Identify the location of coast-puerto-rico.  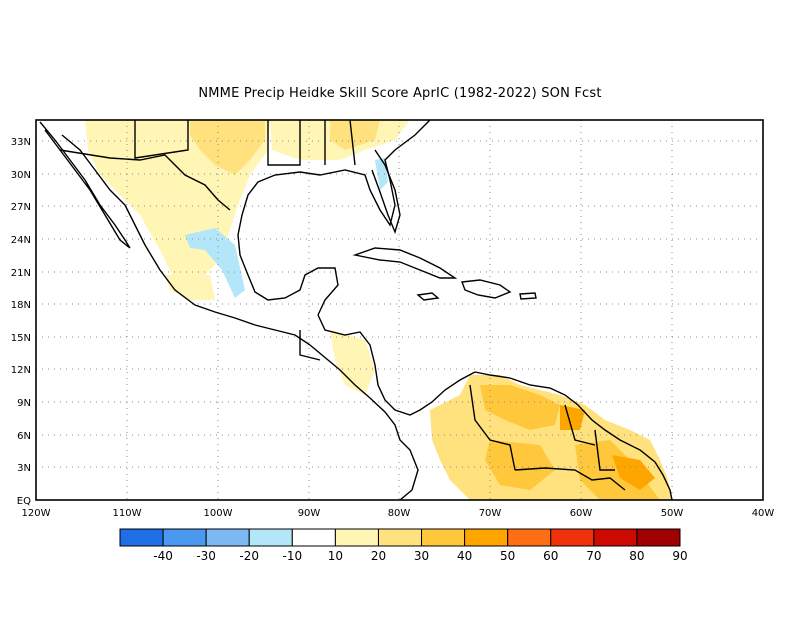
(528, 296).